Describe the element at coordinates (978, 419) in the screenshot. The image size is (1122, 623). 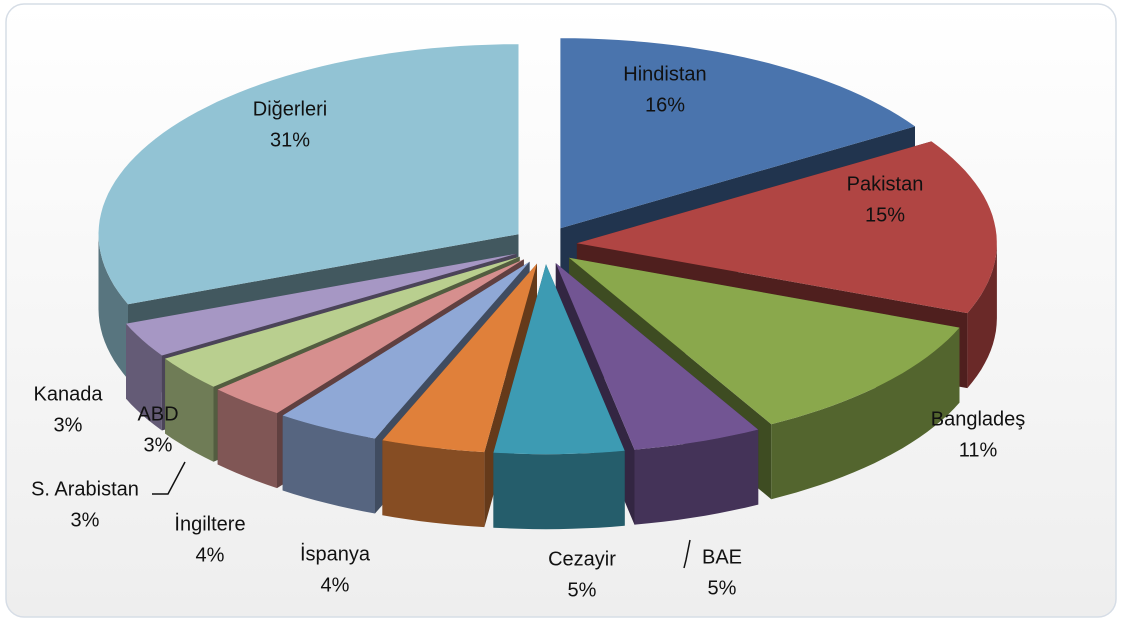
I see `category-label: Bangladeş` at that location.